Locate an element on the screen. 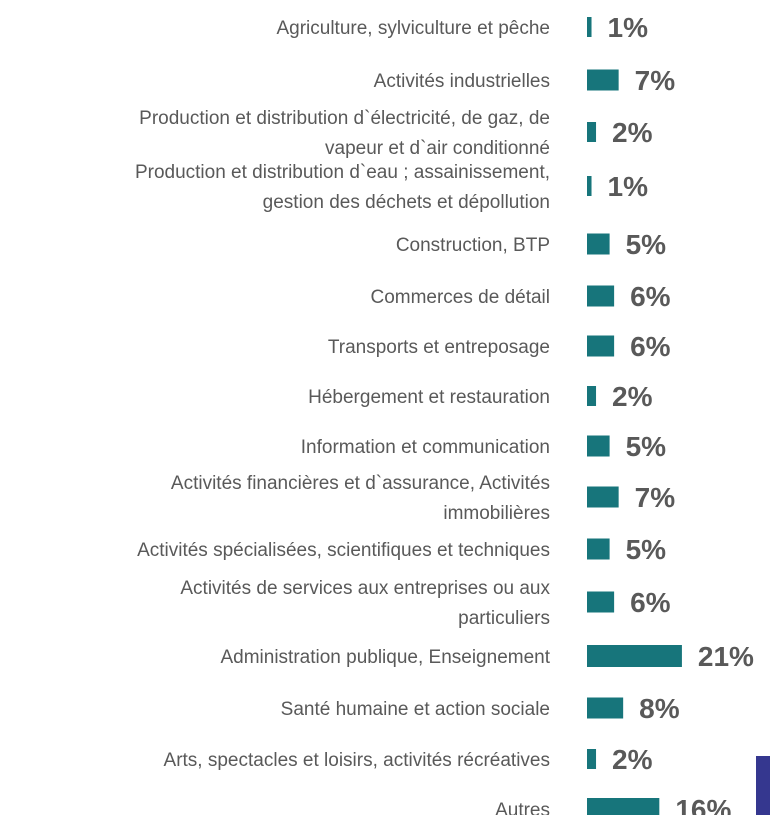 The image size is (770, 815). category-label: gestion des déchets et dépollution is located at coordinates (406, 202).